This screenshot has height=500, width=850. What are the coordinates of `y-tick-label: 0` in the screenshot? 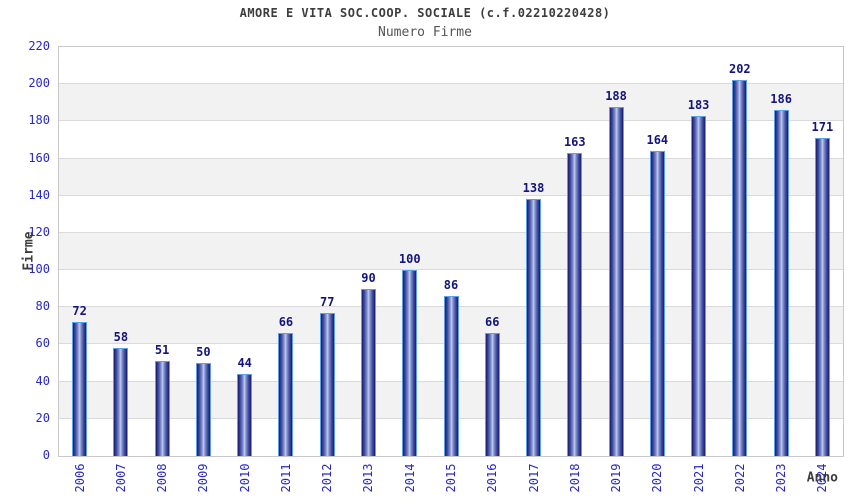 It's located at (46, 455).